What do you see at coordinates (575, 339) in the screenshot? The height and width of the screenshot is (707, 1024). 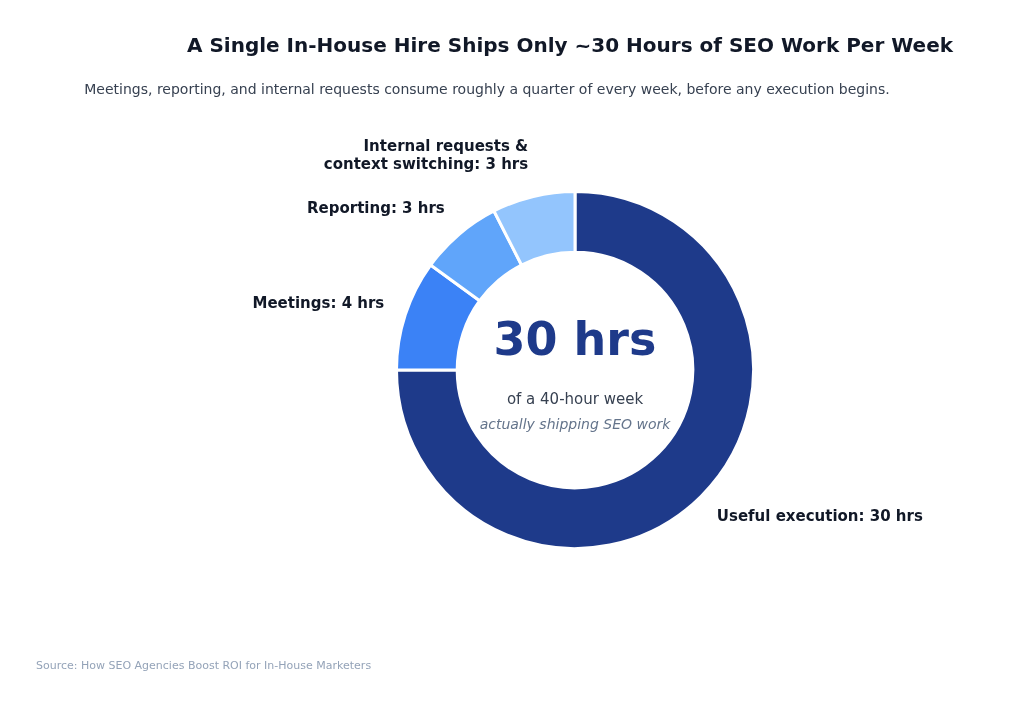 I see `data-label: 30 hrs` at bounding box center [575, 339].